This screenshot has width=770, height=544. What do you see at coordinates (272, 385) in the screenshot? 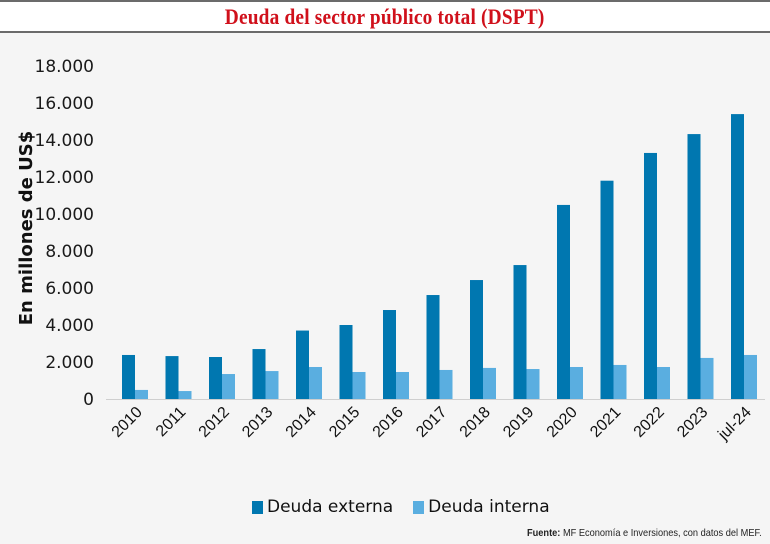
I see `bar-deuda-interna-2013` at bounding box center [272, 385].